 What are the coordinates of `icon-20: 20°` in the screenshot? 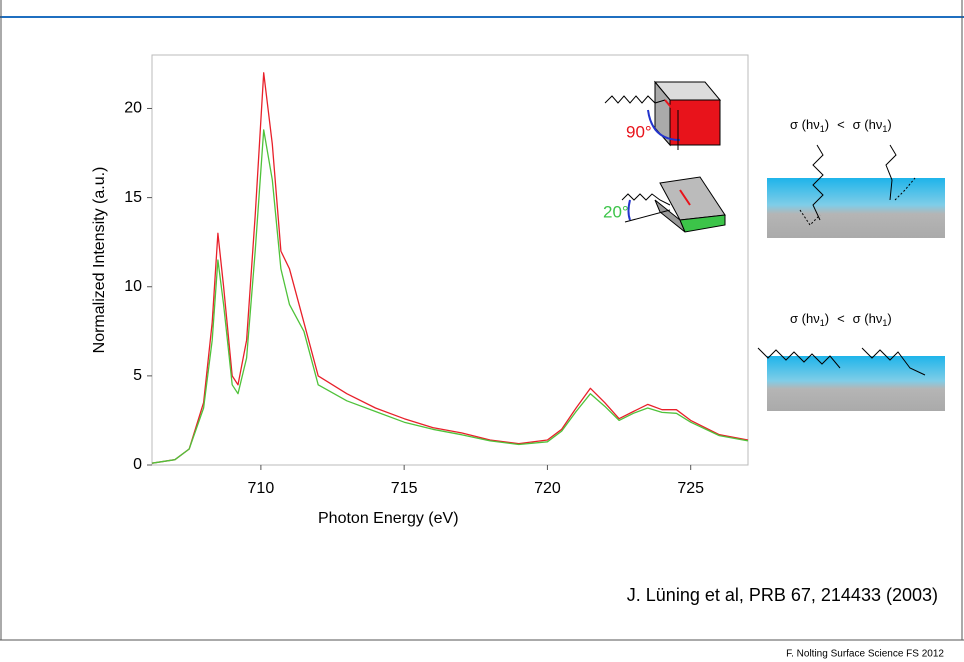 It's located at (664, 204).